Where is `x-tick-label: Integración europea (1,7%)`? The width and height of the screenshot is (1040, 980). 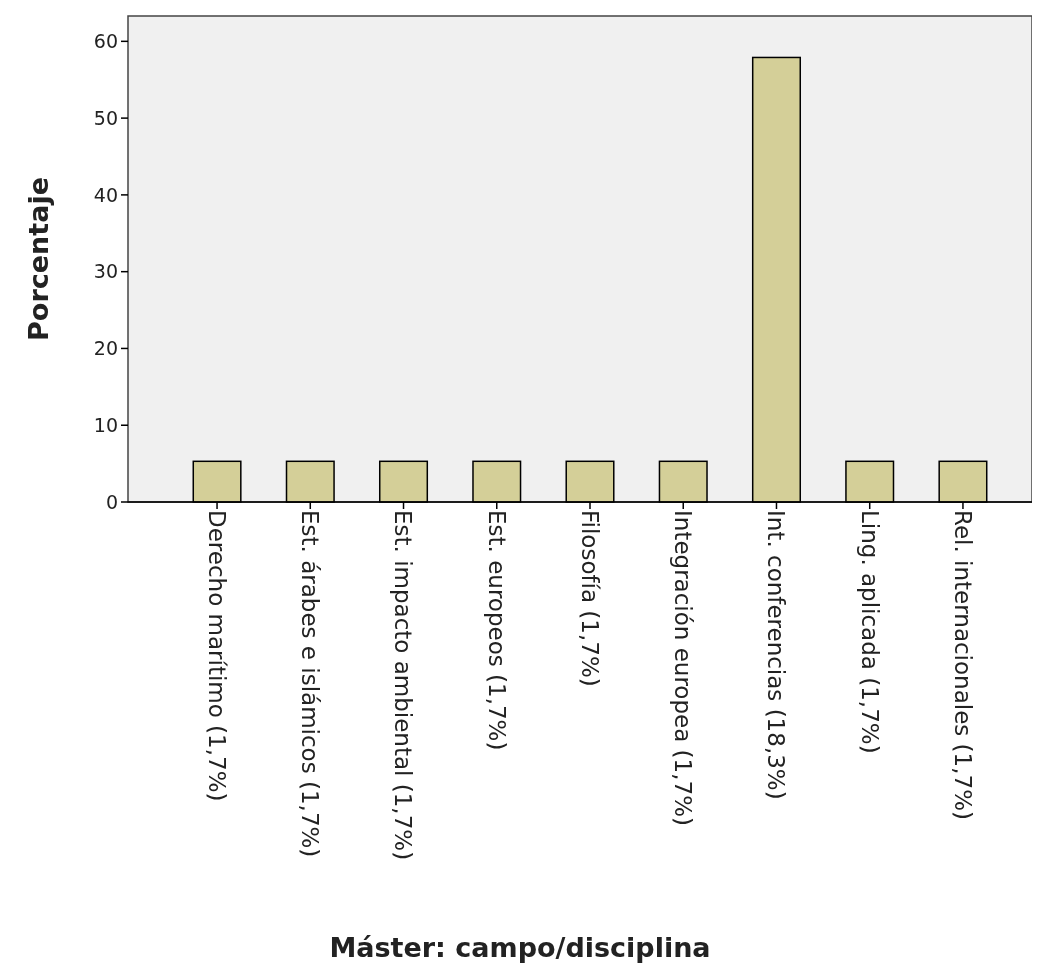 x-tick-label: Integración europea (1,7%) is located at coordinates (683, 668).